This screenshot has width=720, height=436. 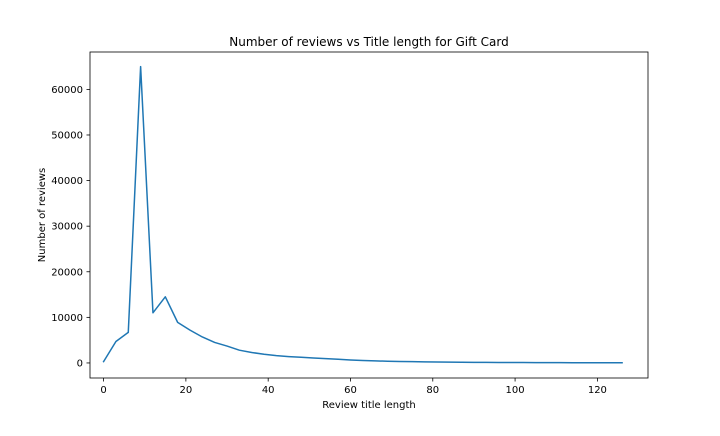 I want to click on y-axis-label: Number of reviews, so click(x=42, y=215).